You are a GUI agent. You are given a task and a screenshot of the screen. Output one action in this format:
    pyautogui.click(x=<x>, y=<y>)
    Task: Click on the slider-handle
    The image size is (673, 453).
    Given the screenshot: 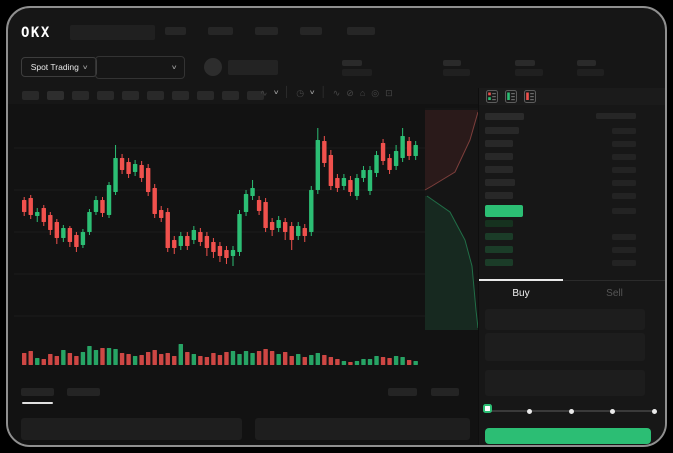 What is the action you would take?
    pyautogui.click(x=487, y=408)
    